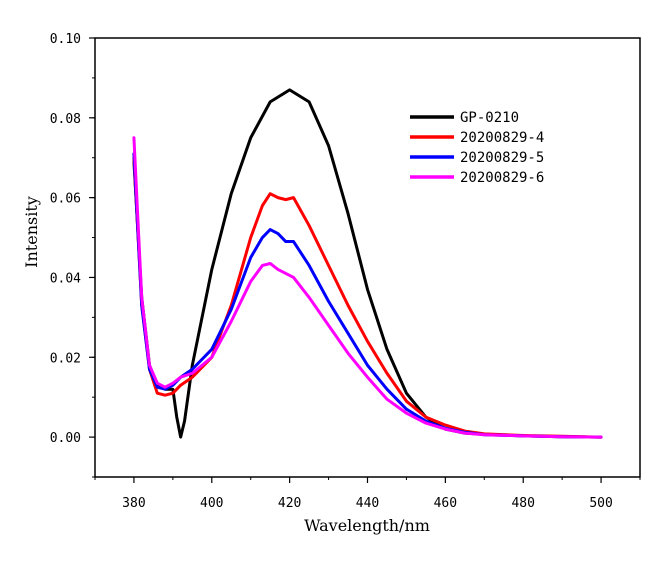 This screenshot has width=667, height=561. Describe the element at coordinates (65, 119) in the screenshot. I see `y-tick-label: 0.08` at that location.